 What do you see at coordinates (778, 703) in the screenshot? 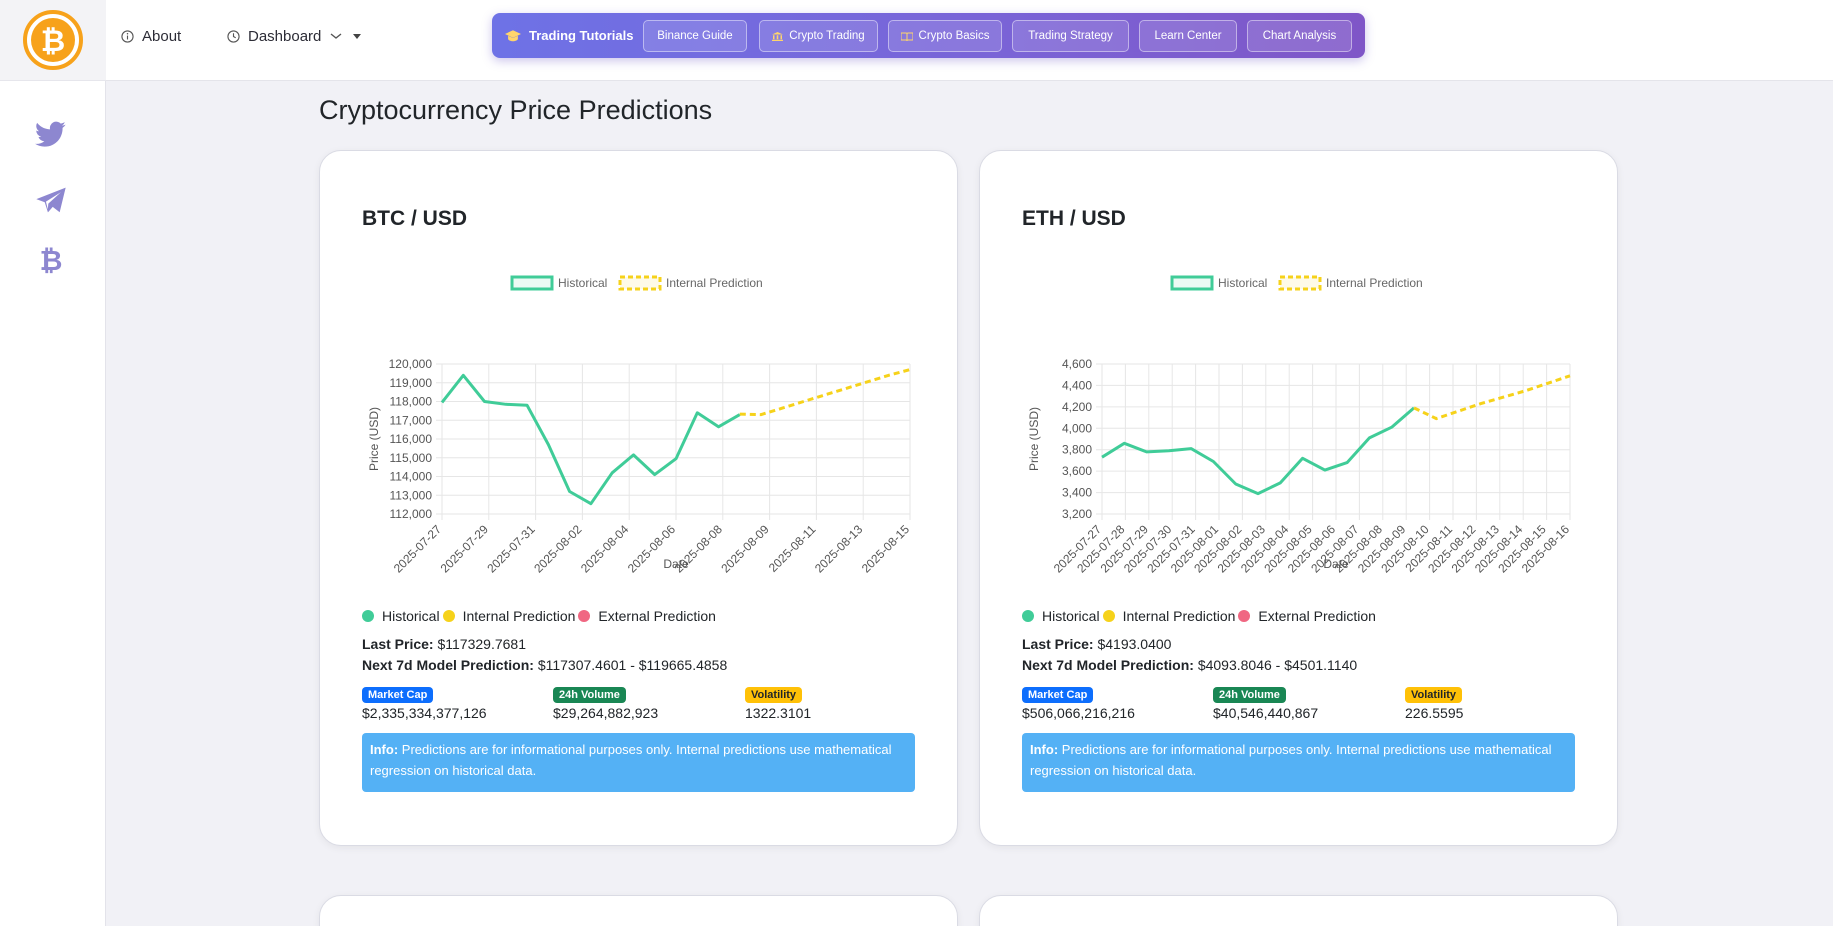
I see `stat-volatility: Volatility 1322.3101` at bounding box center [778, 703].